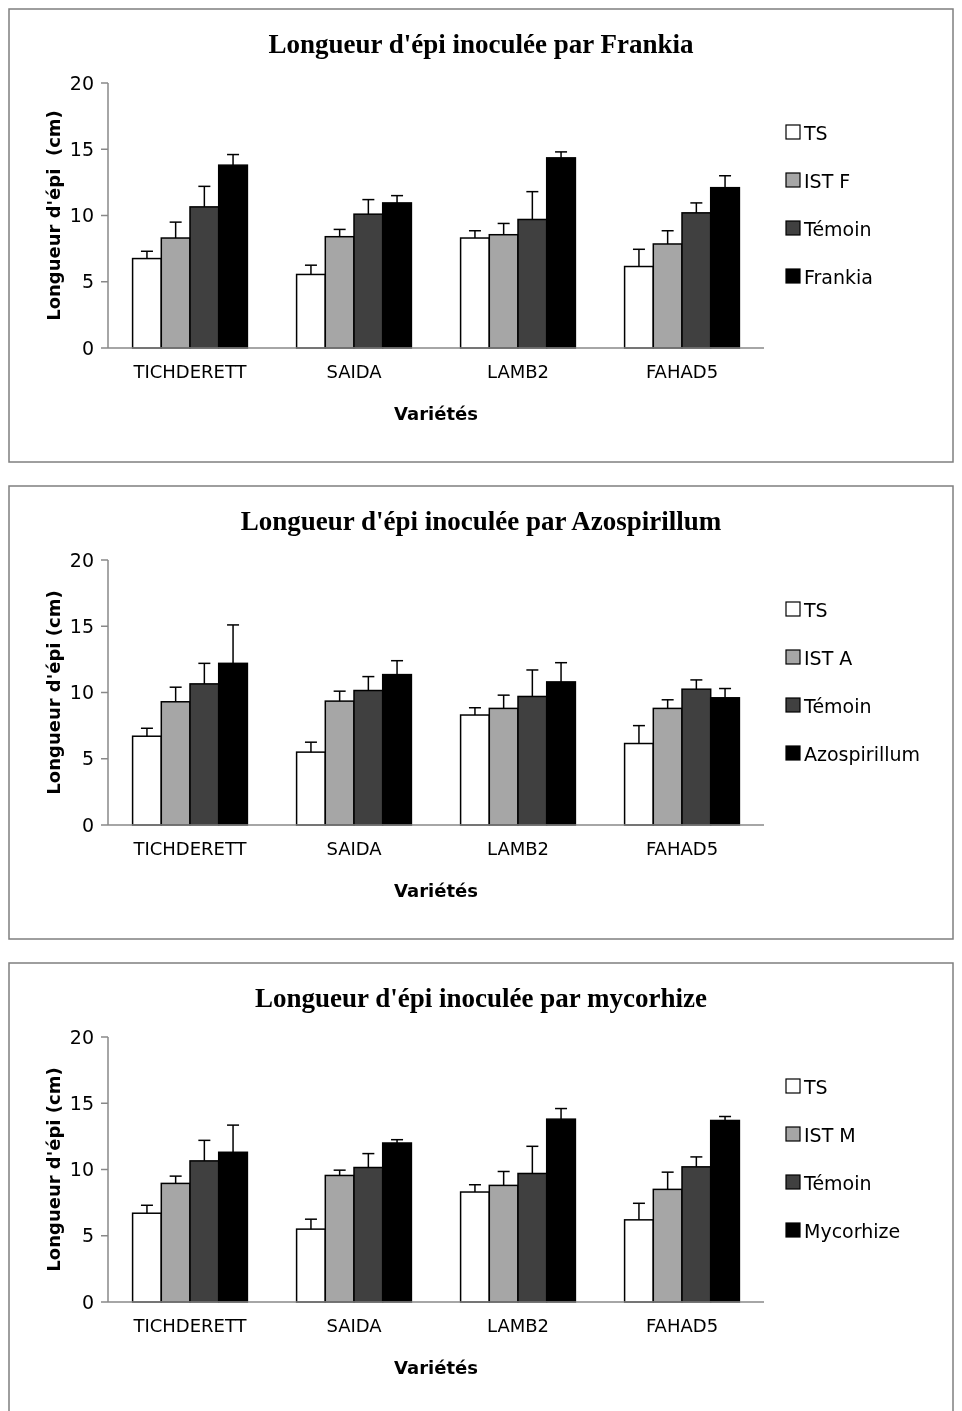  What do you see at coordinates (481, 521) in the screenshot?
I see `chart-title: Longueur d'épi inoculée par Azospirillum` at bounding box center [481, 521].